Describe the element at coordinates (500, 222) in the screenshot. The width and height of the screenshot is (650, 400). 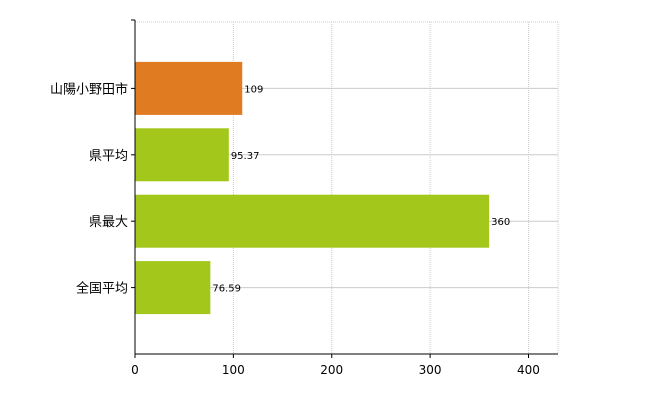
I see `data-label-2: 360` at that location.